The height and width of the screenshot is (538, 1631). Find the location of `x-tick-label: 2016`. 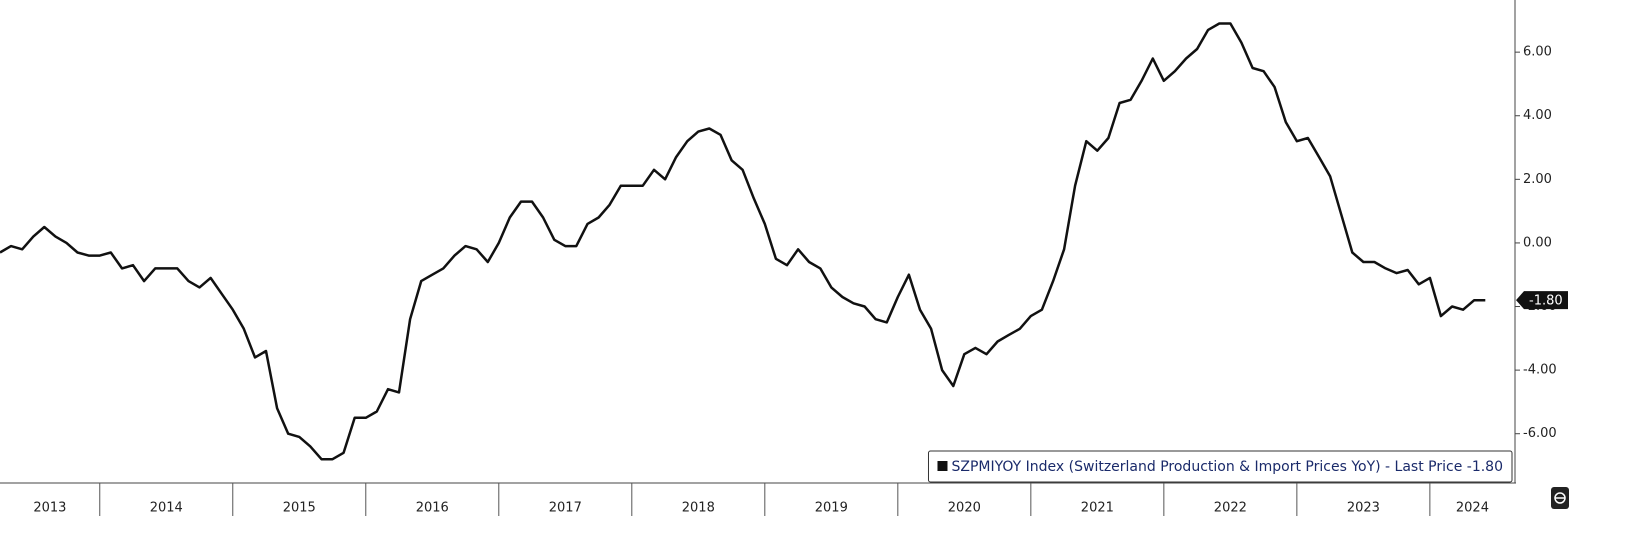

x-tick-label: 2016 is located at coordinates (432, 508).